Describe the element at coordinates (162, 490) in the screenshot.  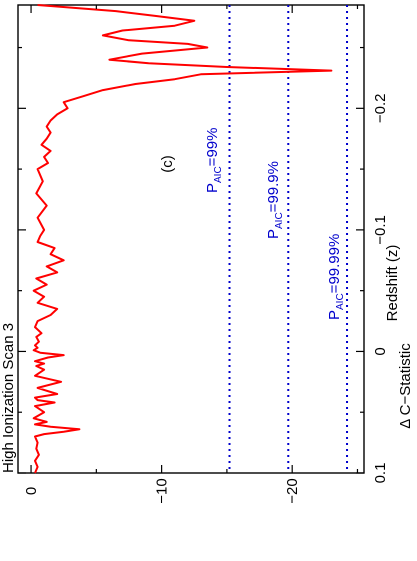
I see `y-tick-label-neg10: −10` at that location.